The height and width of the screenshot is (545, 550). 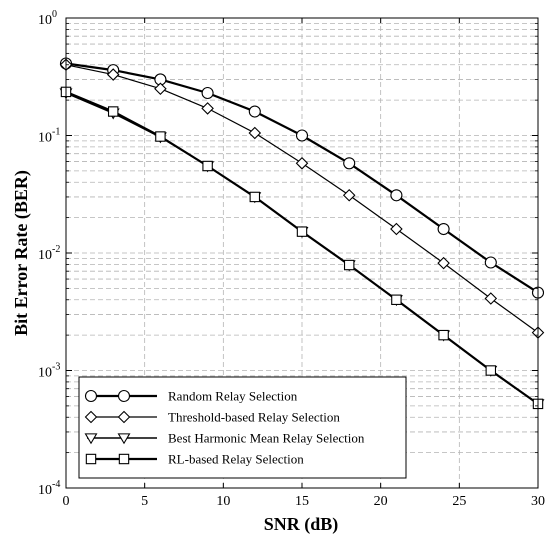 I want to click on x-tick-label: 10, so click(x=223, y=501).